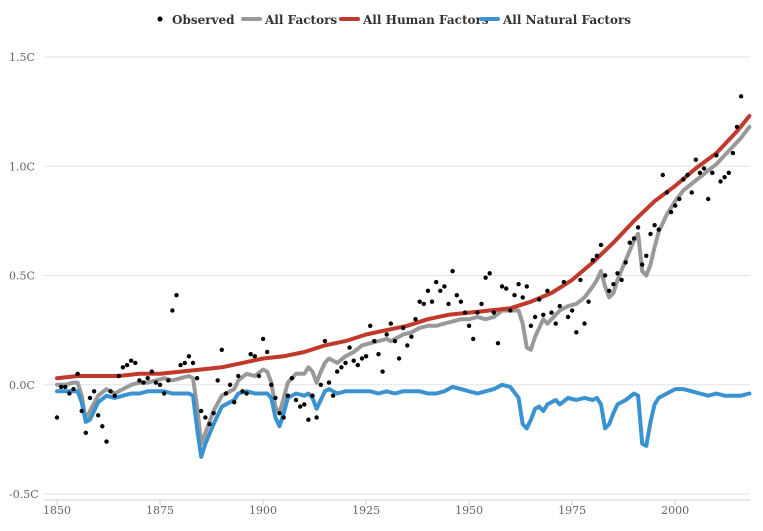  I want to click on legend-label: All Human Factors, so click(425, 20).